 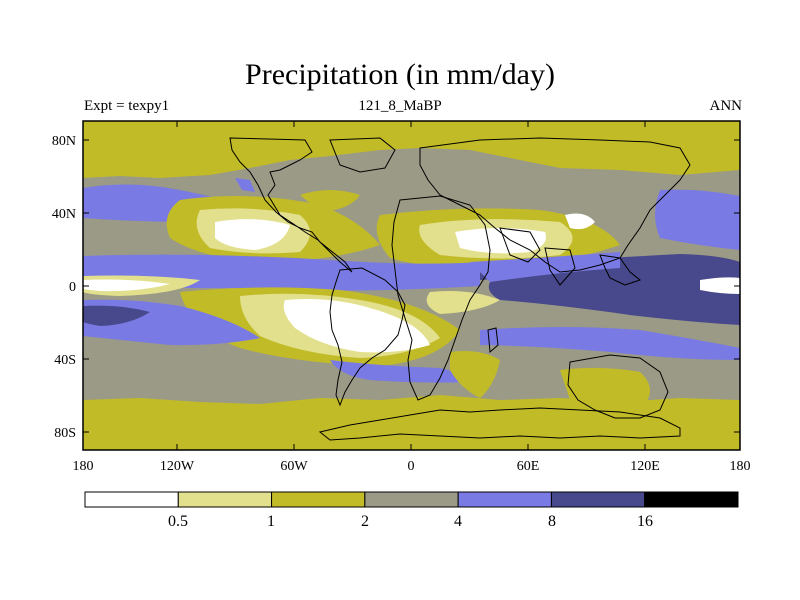 I want to click on arctic-olive-band, so click(x=411, y=149).